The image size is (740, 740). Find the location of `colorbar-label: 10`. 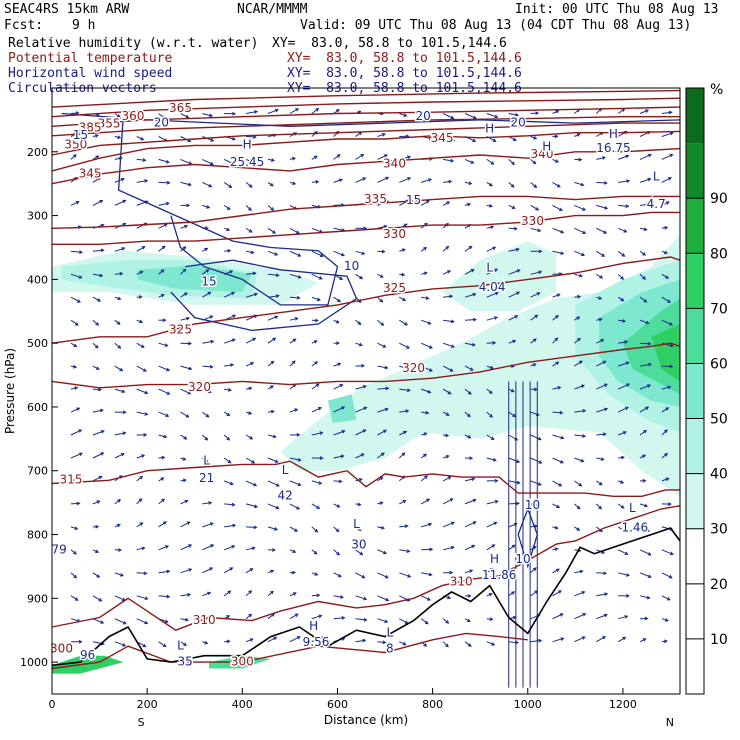

colorbar-label: 10 is located at coordinates (719, 640).